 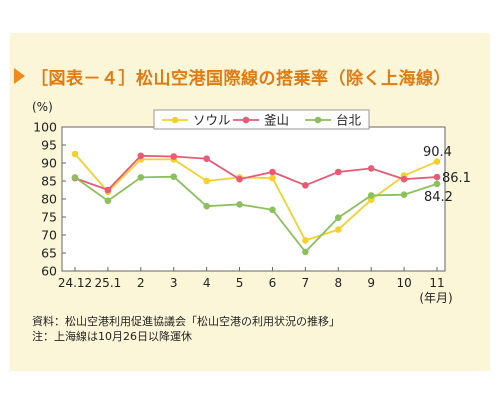 I want to click on title-arrow-icon, so click(x=19, y=76).